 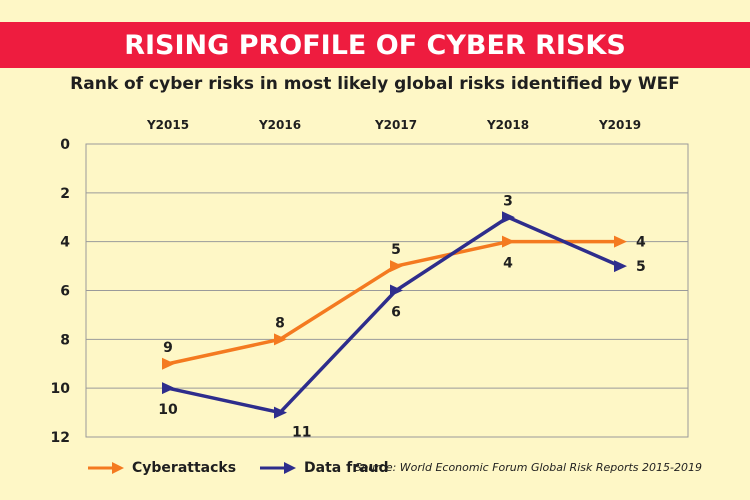 I want to click on x-tick-label: Y2018, so click(x=507, y=125).